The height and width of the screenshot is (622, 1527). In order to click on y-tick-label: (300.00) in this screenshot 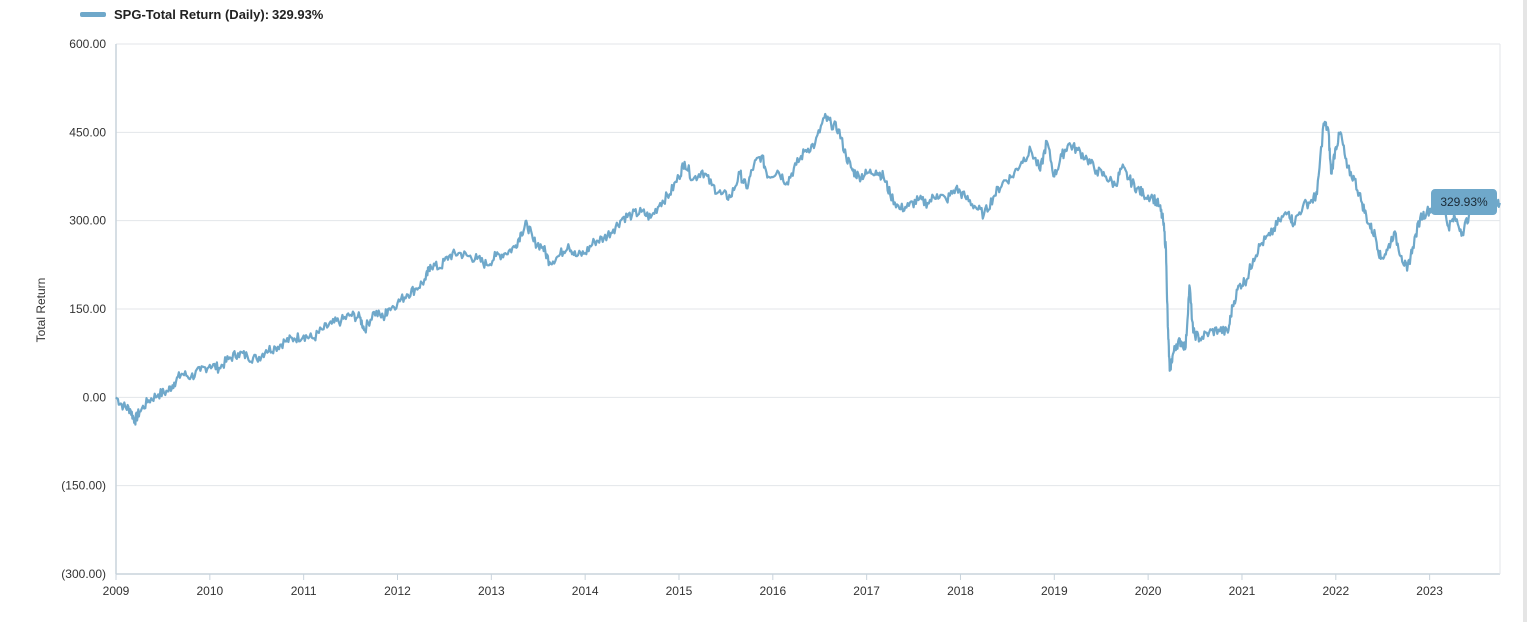, I will do `click(83, 574)`.